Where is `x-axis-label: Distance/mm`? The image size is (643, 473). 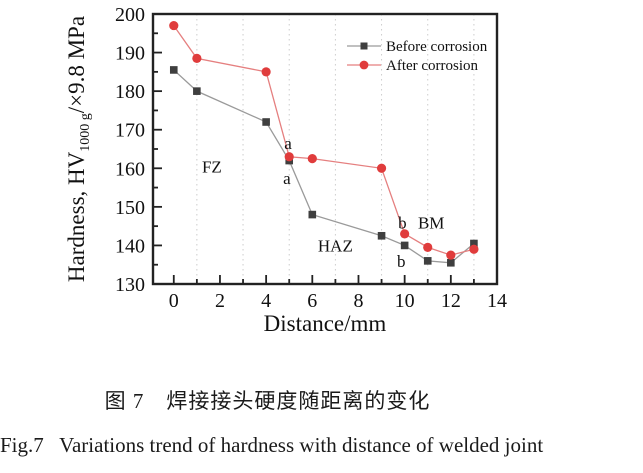
x-axis-label: Distance/mm is located at coordinates (325, 323).